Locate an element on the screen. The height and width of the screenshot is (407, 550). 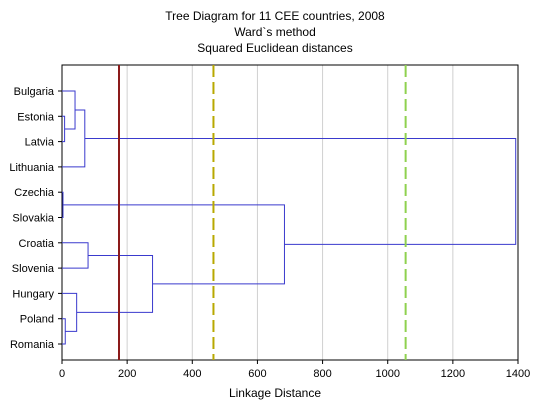
x-axis-label: Linkage Distance is located at coordinates (275, 393).